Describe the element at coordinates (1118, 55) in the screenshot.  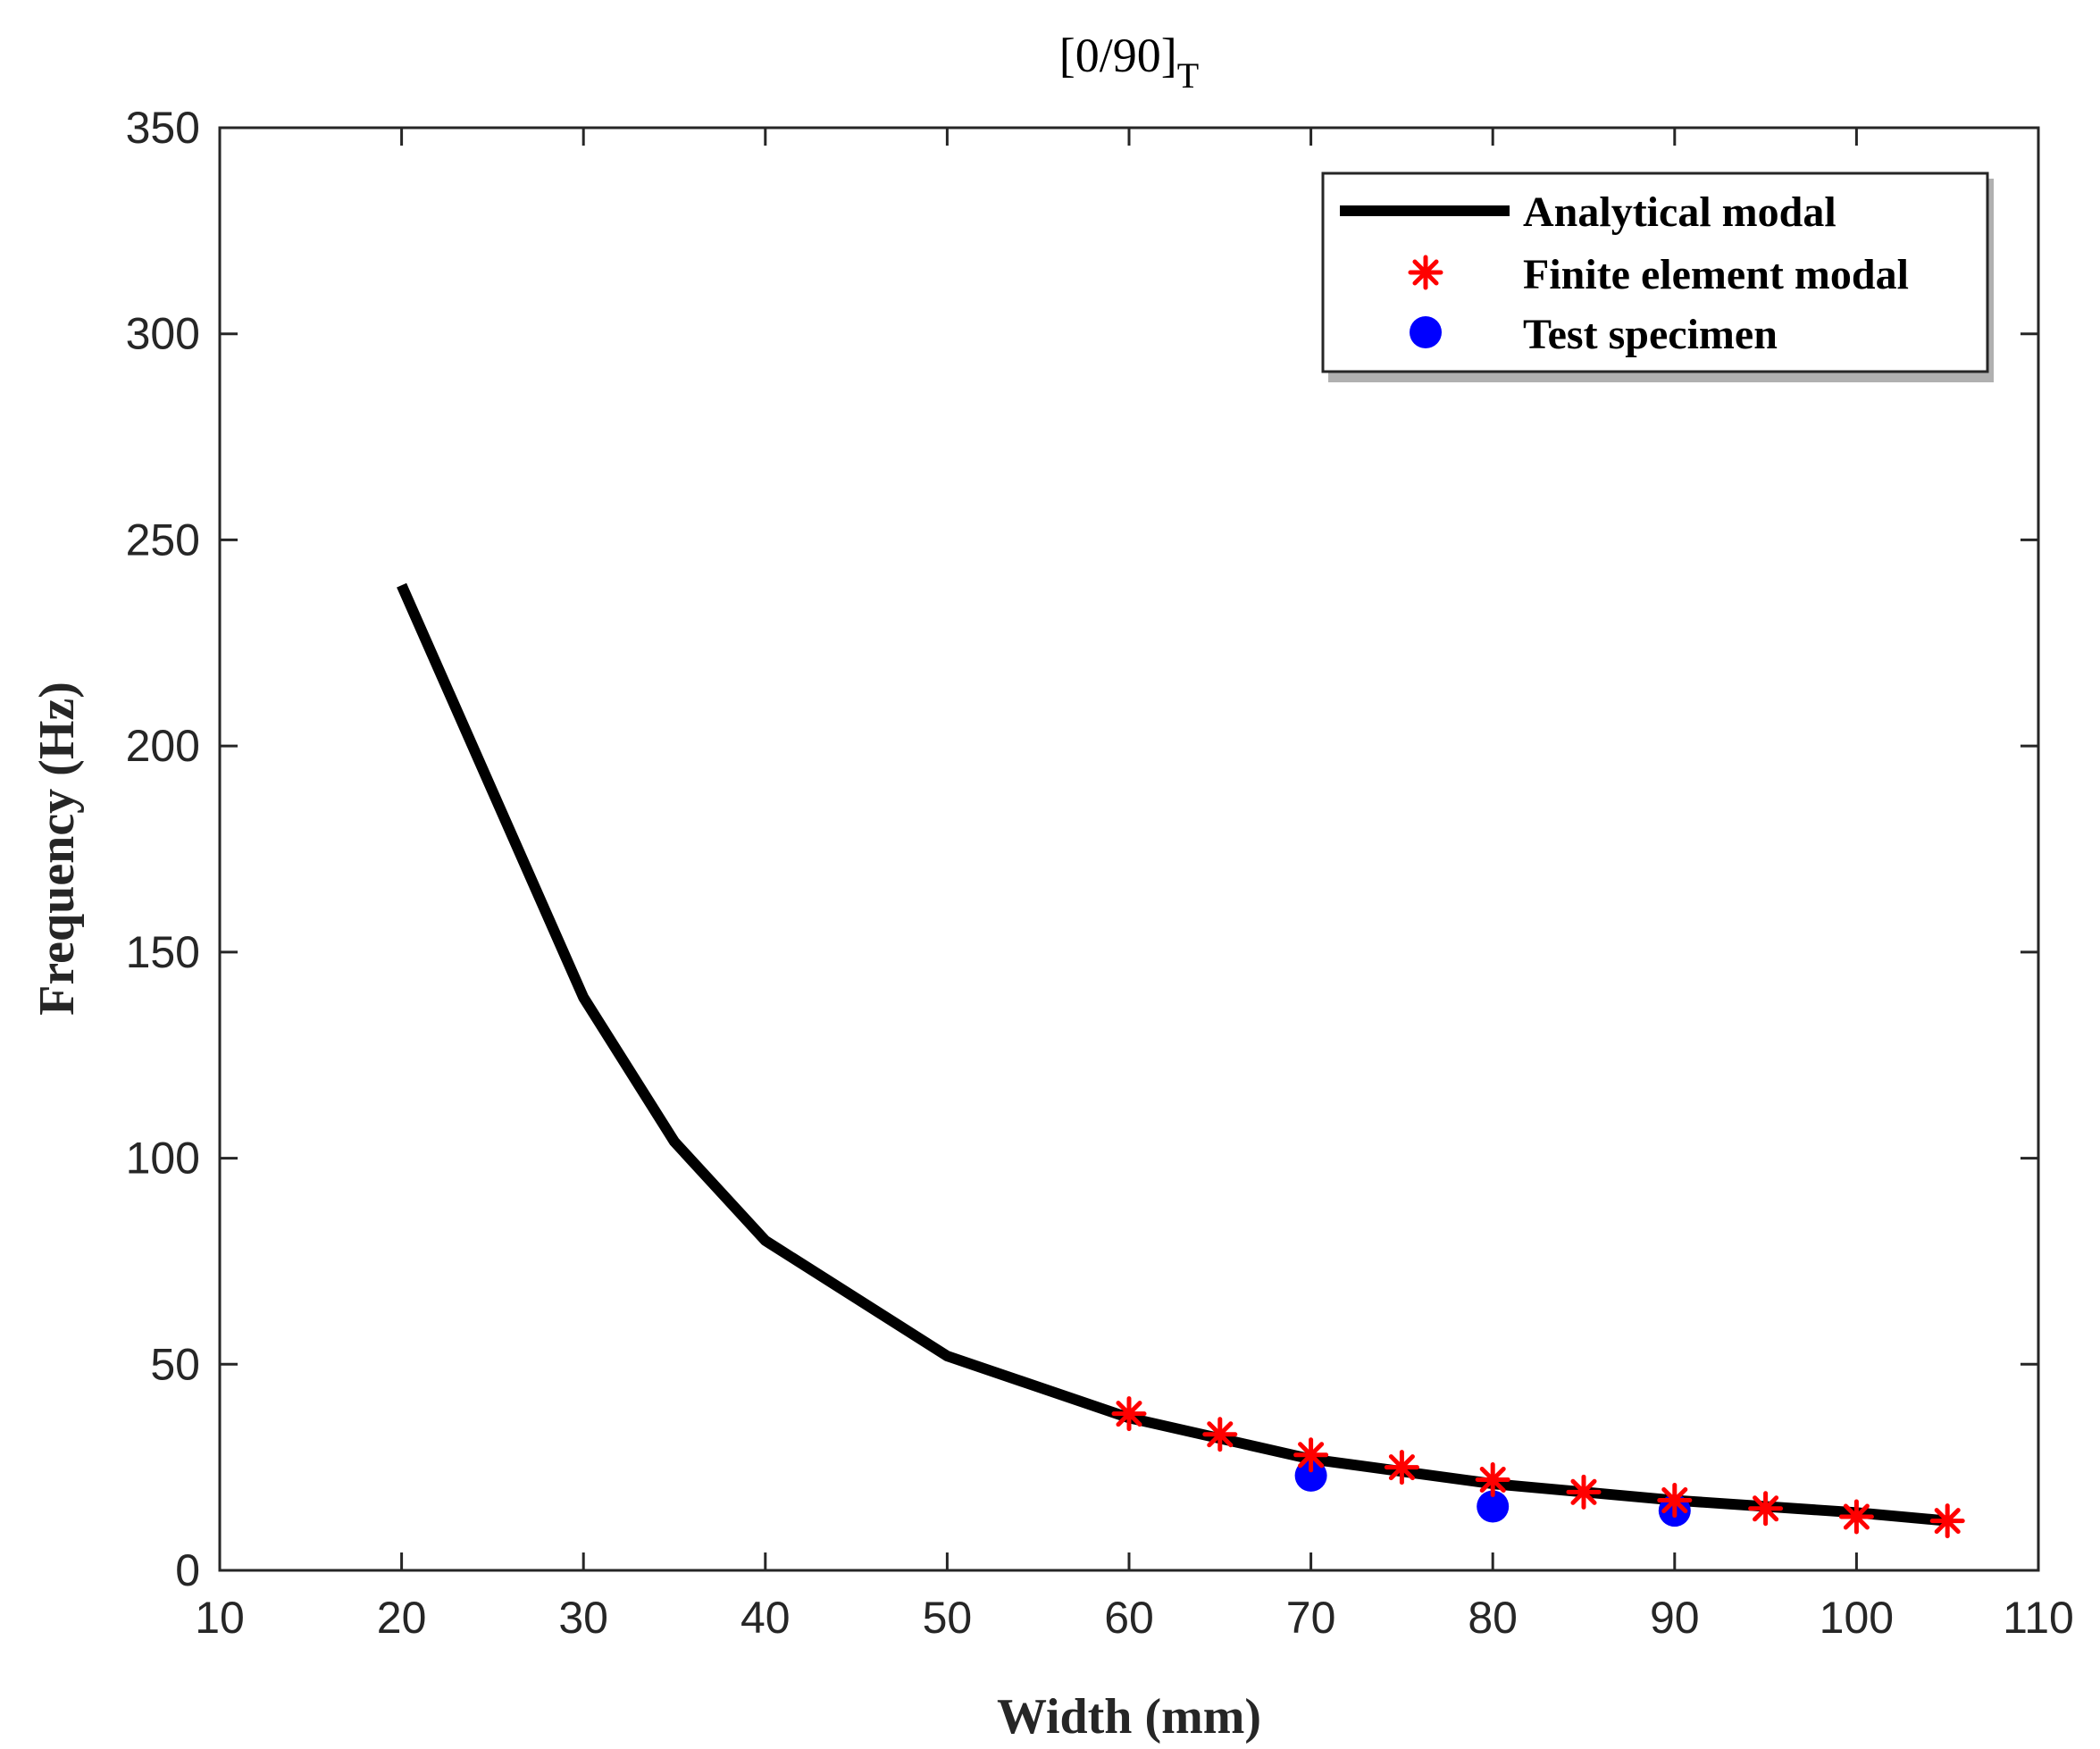
I see `chart-title-main: [0/90]` at that location.